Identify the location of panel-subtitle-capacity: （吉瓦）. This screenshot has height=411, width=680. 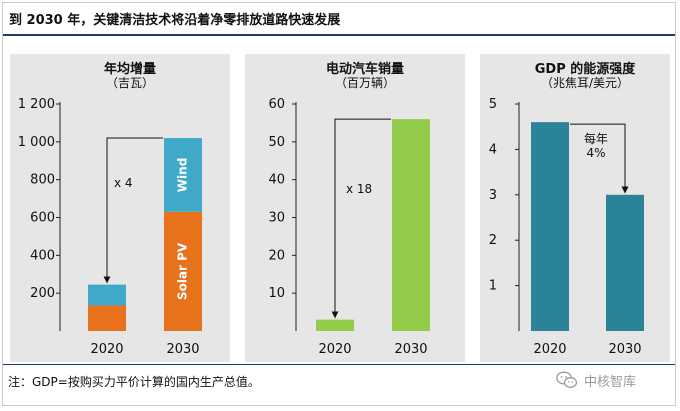
(129, 83).